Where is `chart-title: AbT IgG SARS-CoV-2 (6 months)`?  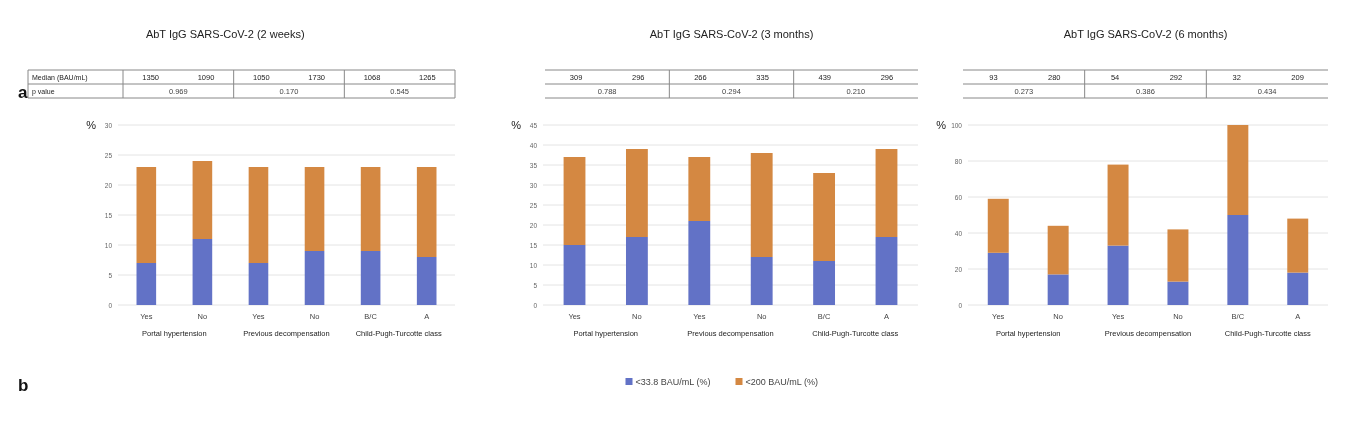
chart-title: AbT IgG SARS-CoV-2 (6 months) is located at coordinates (1145, 34).